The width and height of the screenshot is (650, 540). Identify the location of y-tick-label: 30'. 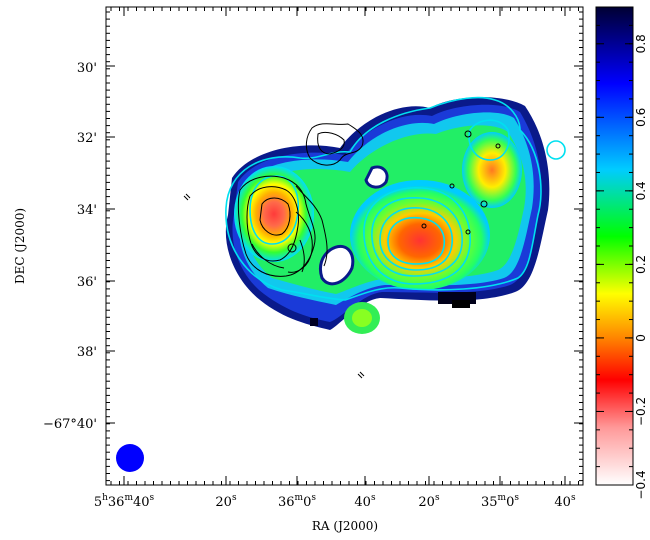
(87, 68).